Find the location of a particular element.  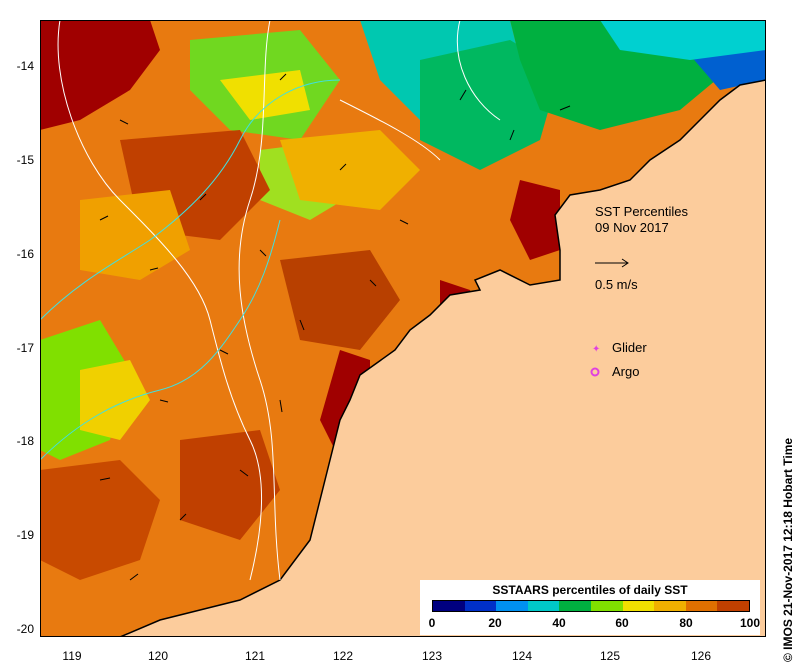

y-tick-label: -20 is located at coordinates (25, 629).